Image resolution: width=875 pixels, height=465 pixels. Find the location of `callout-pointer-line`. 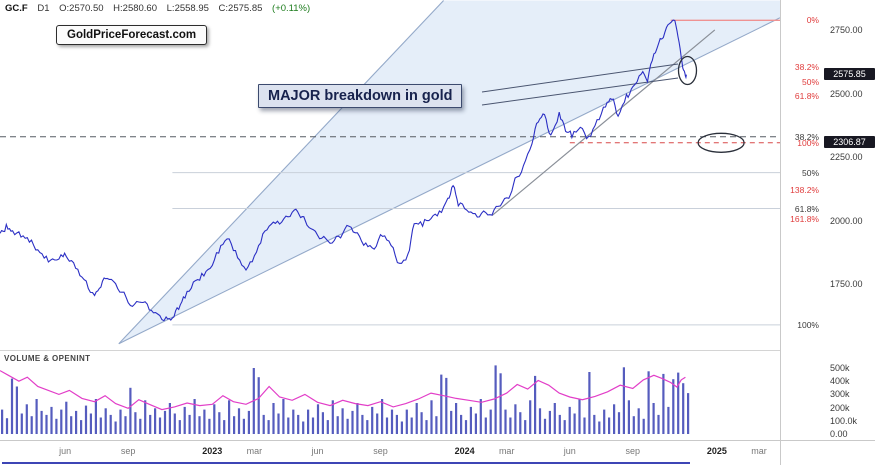

callout-pointer-line is located at coordinates (580, 78).